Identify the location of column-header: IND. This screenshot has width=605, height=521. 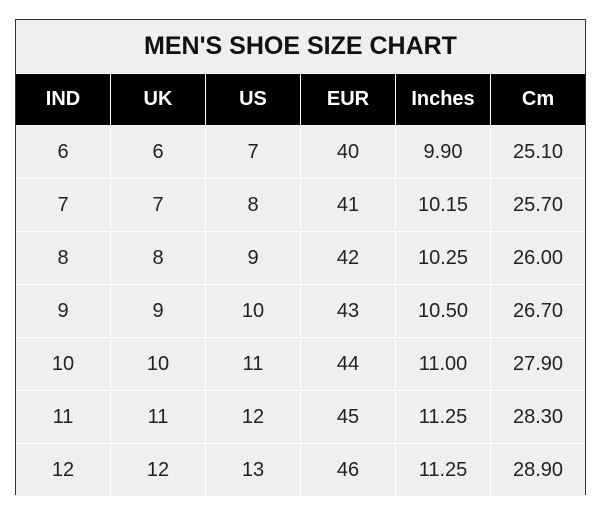
(63, 100).